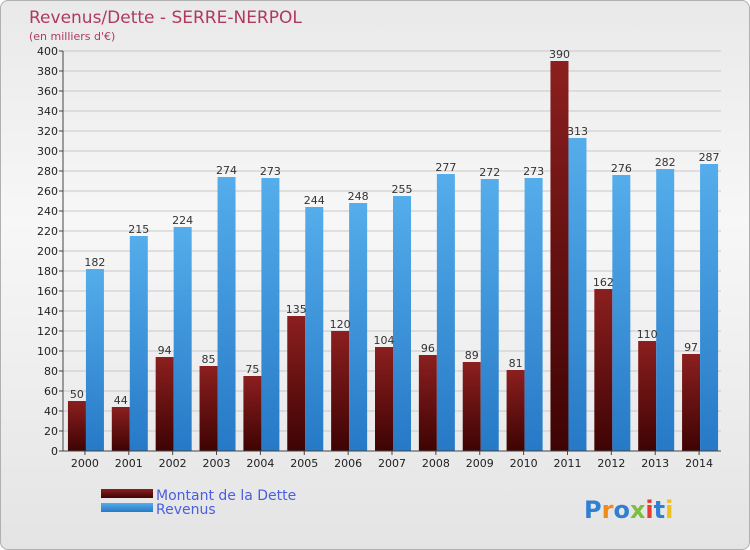 Image resolution: width=750 pixels, height=550 pixels. Describe the element at coordinates (559, 54) in the screenshot. I see `data-label-dette: 390` at that location.